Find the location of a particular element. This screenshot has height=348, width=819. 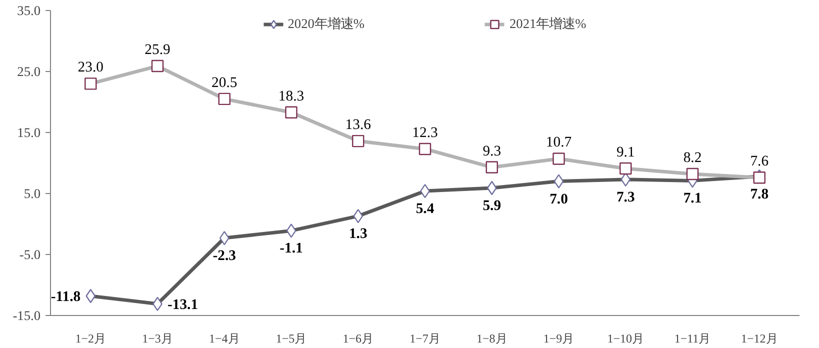

data-label: 5.9 is located at coordinates (492, 206).